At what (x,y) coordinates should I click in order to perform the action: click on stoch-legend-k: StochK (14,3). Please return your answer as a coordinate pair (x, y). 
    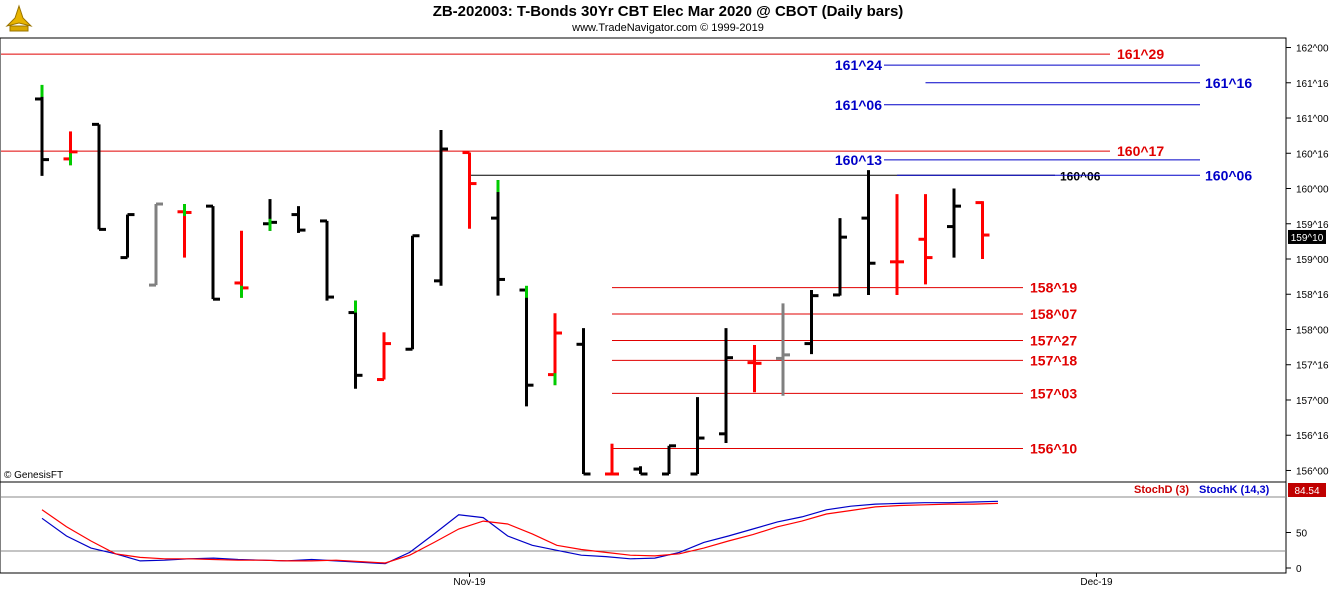
    Looking at the image, I should click on (1234, 490).